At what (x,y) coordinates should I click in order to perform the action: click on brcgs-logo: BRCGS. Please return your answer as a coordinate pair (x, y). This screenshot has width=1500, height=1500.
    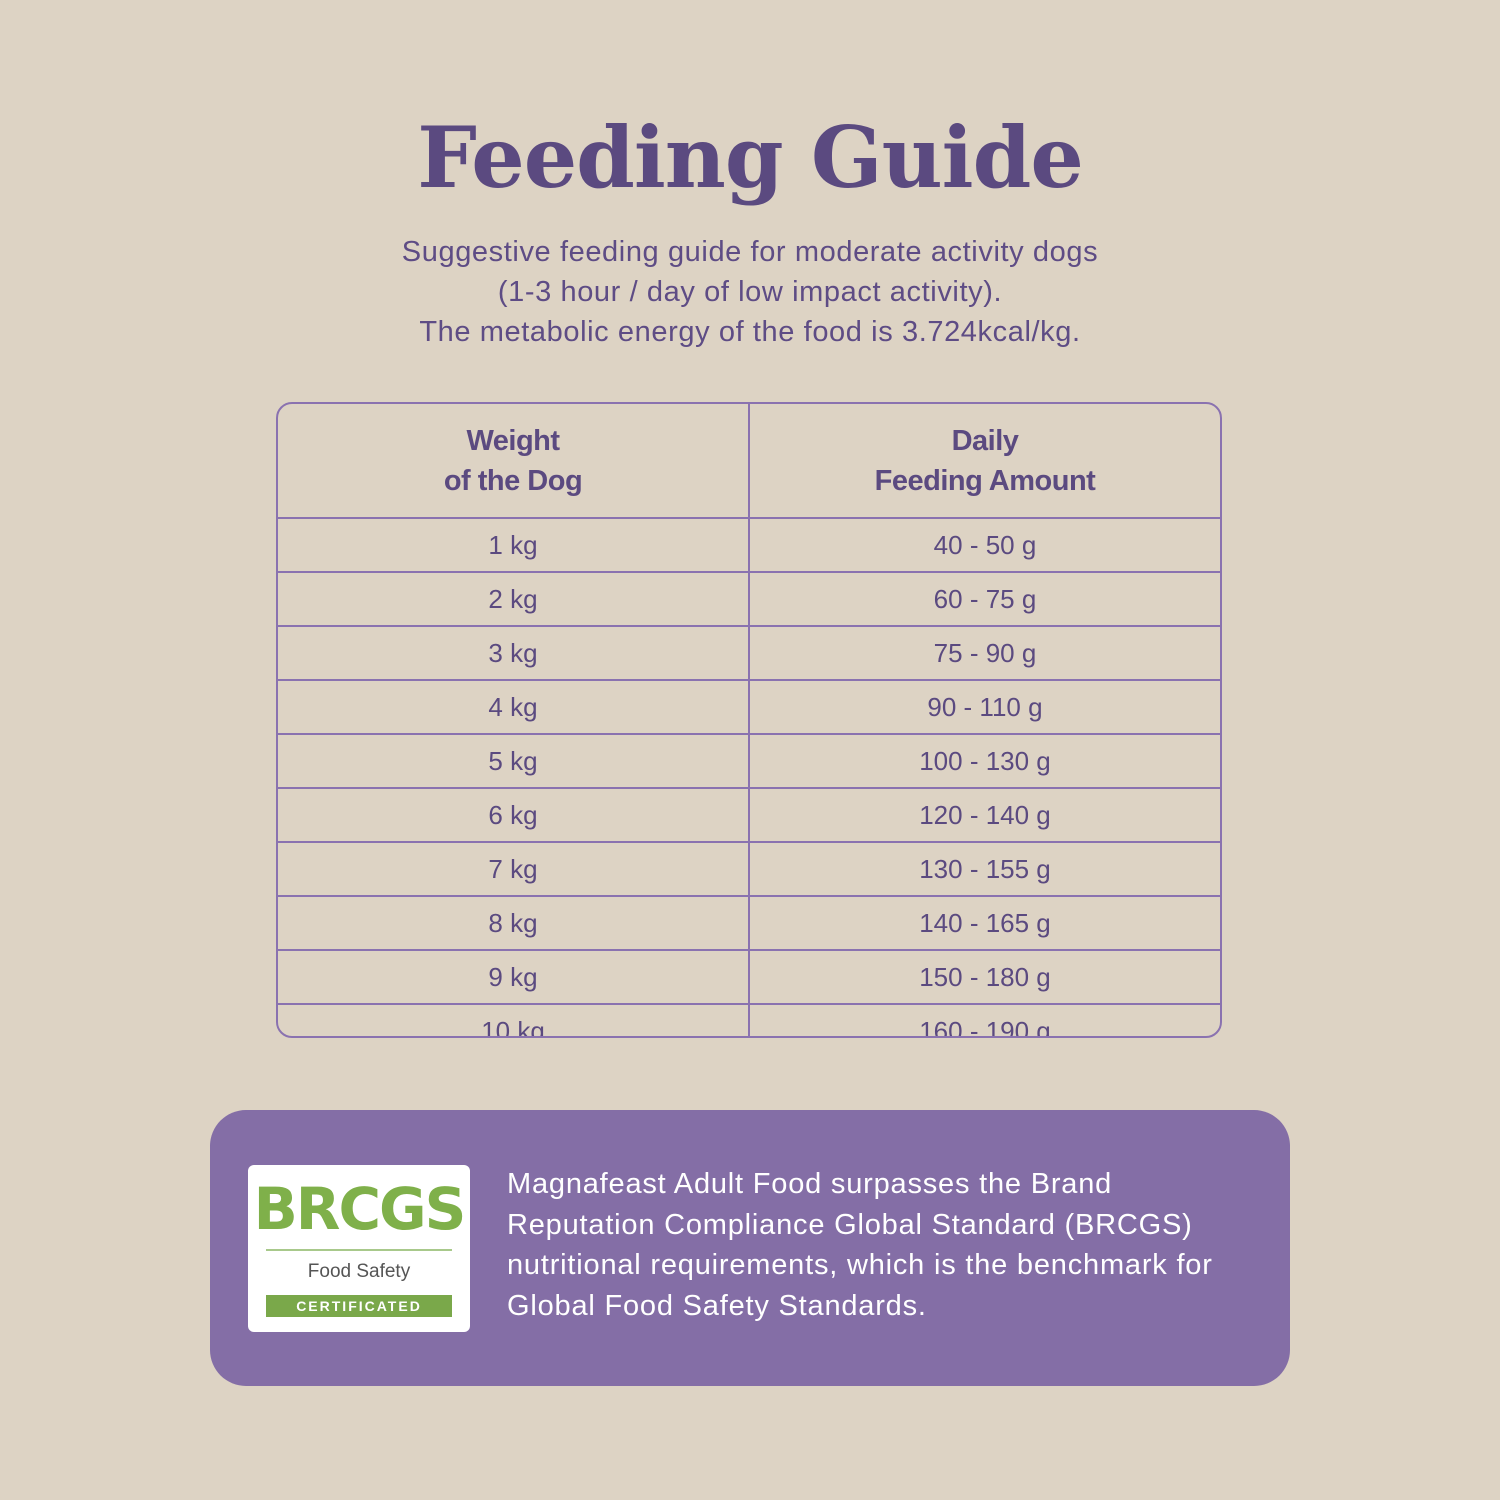
    Looking at the image, I should click on (360, 1209).